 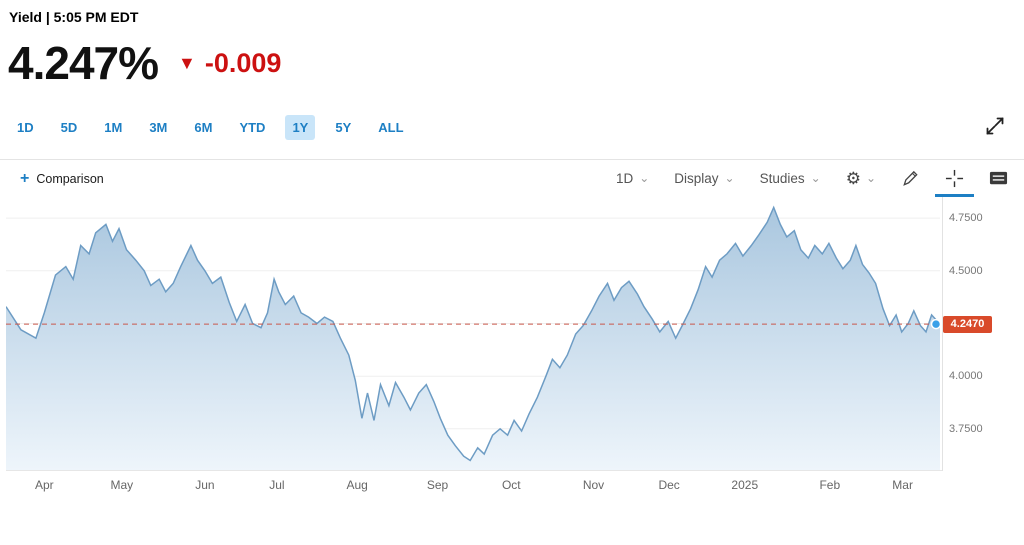 What do you see at coordinates (203, 127) in the screenshot?
I see `tab-6m: 6M` at bounding box center [203, 127].